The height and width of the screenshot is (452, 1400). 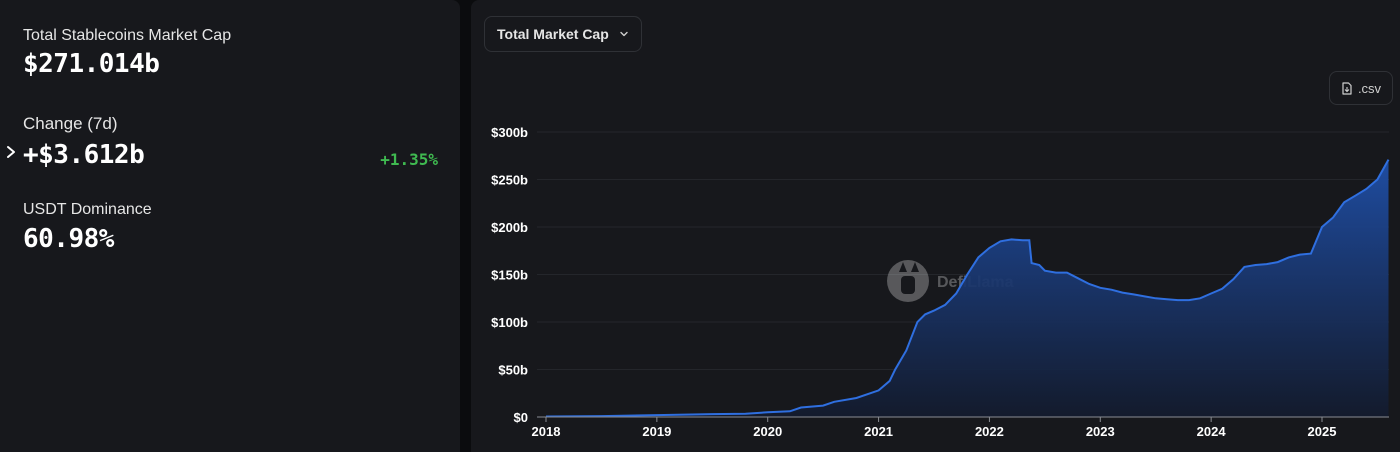 What do you see at coordinates (1347, 88) in the screenshot?
I see `file-download-icon` at bounding box center [1347, 88].